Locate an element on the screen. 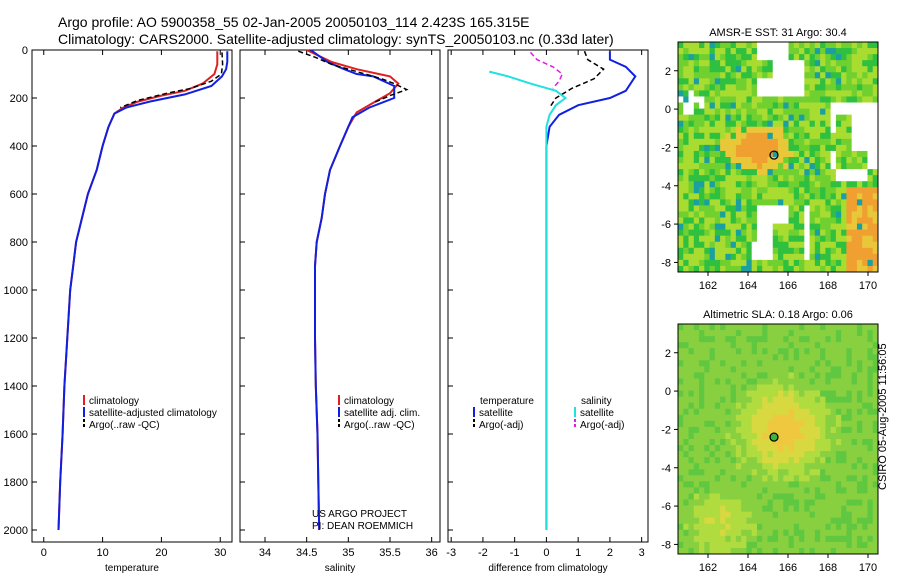  diff-legend-heading: salinity is located at coordinates (596, 401).